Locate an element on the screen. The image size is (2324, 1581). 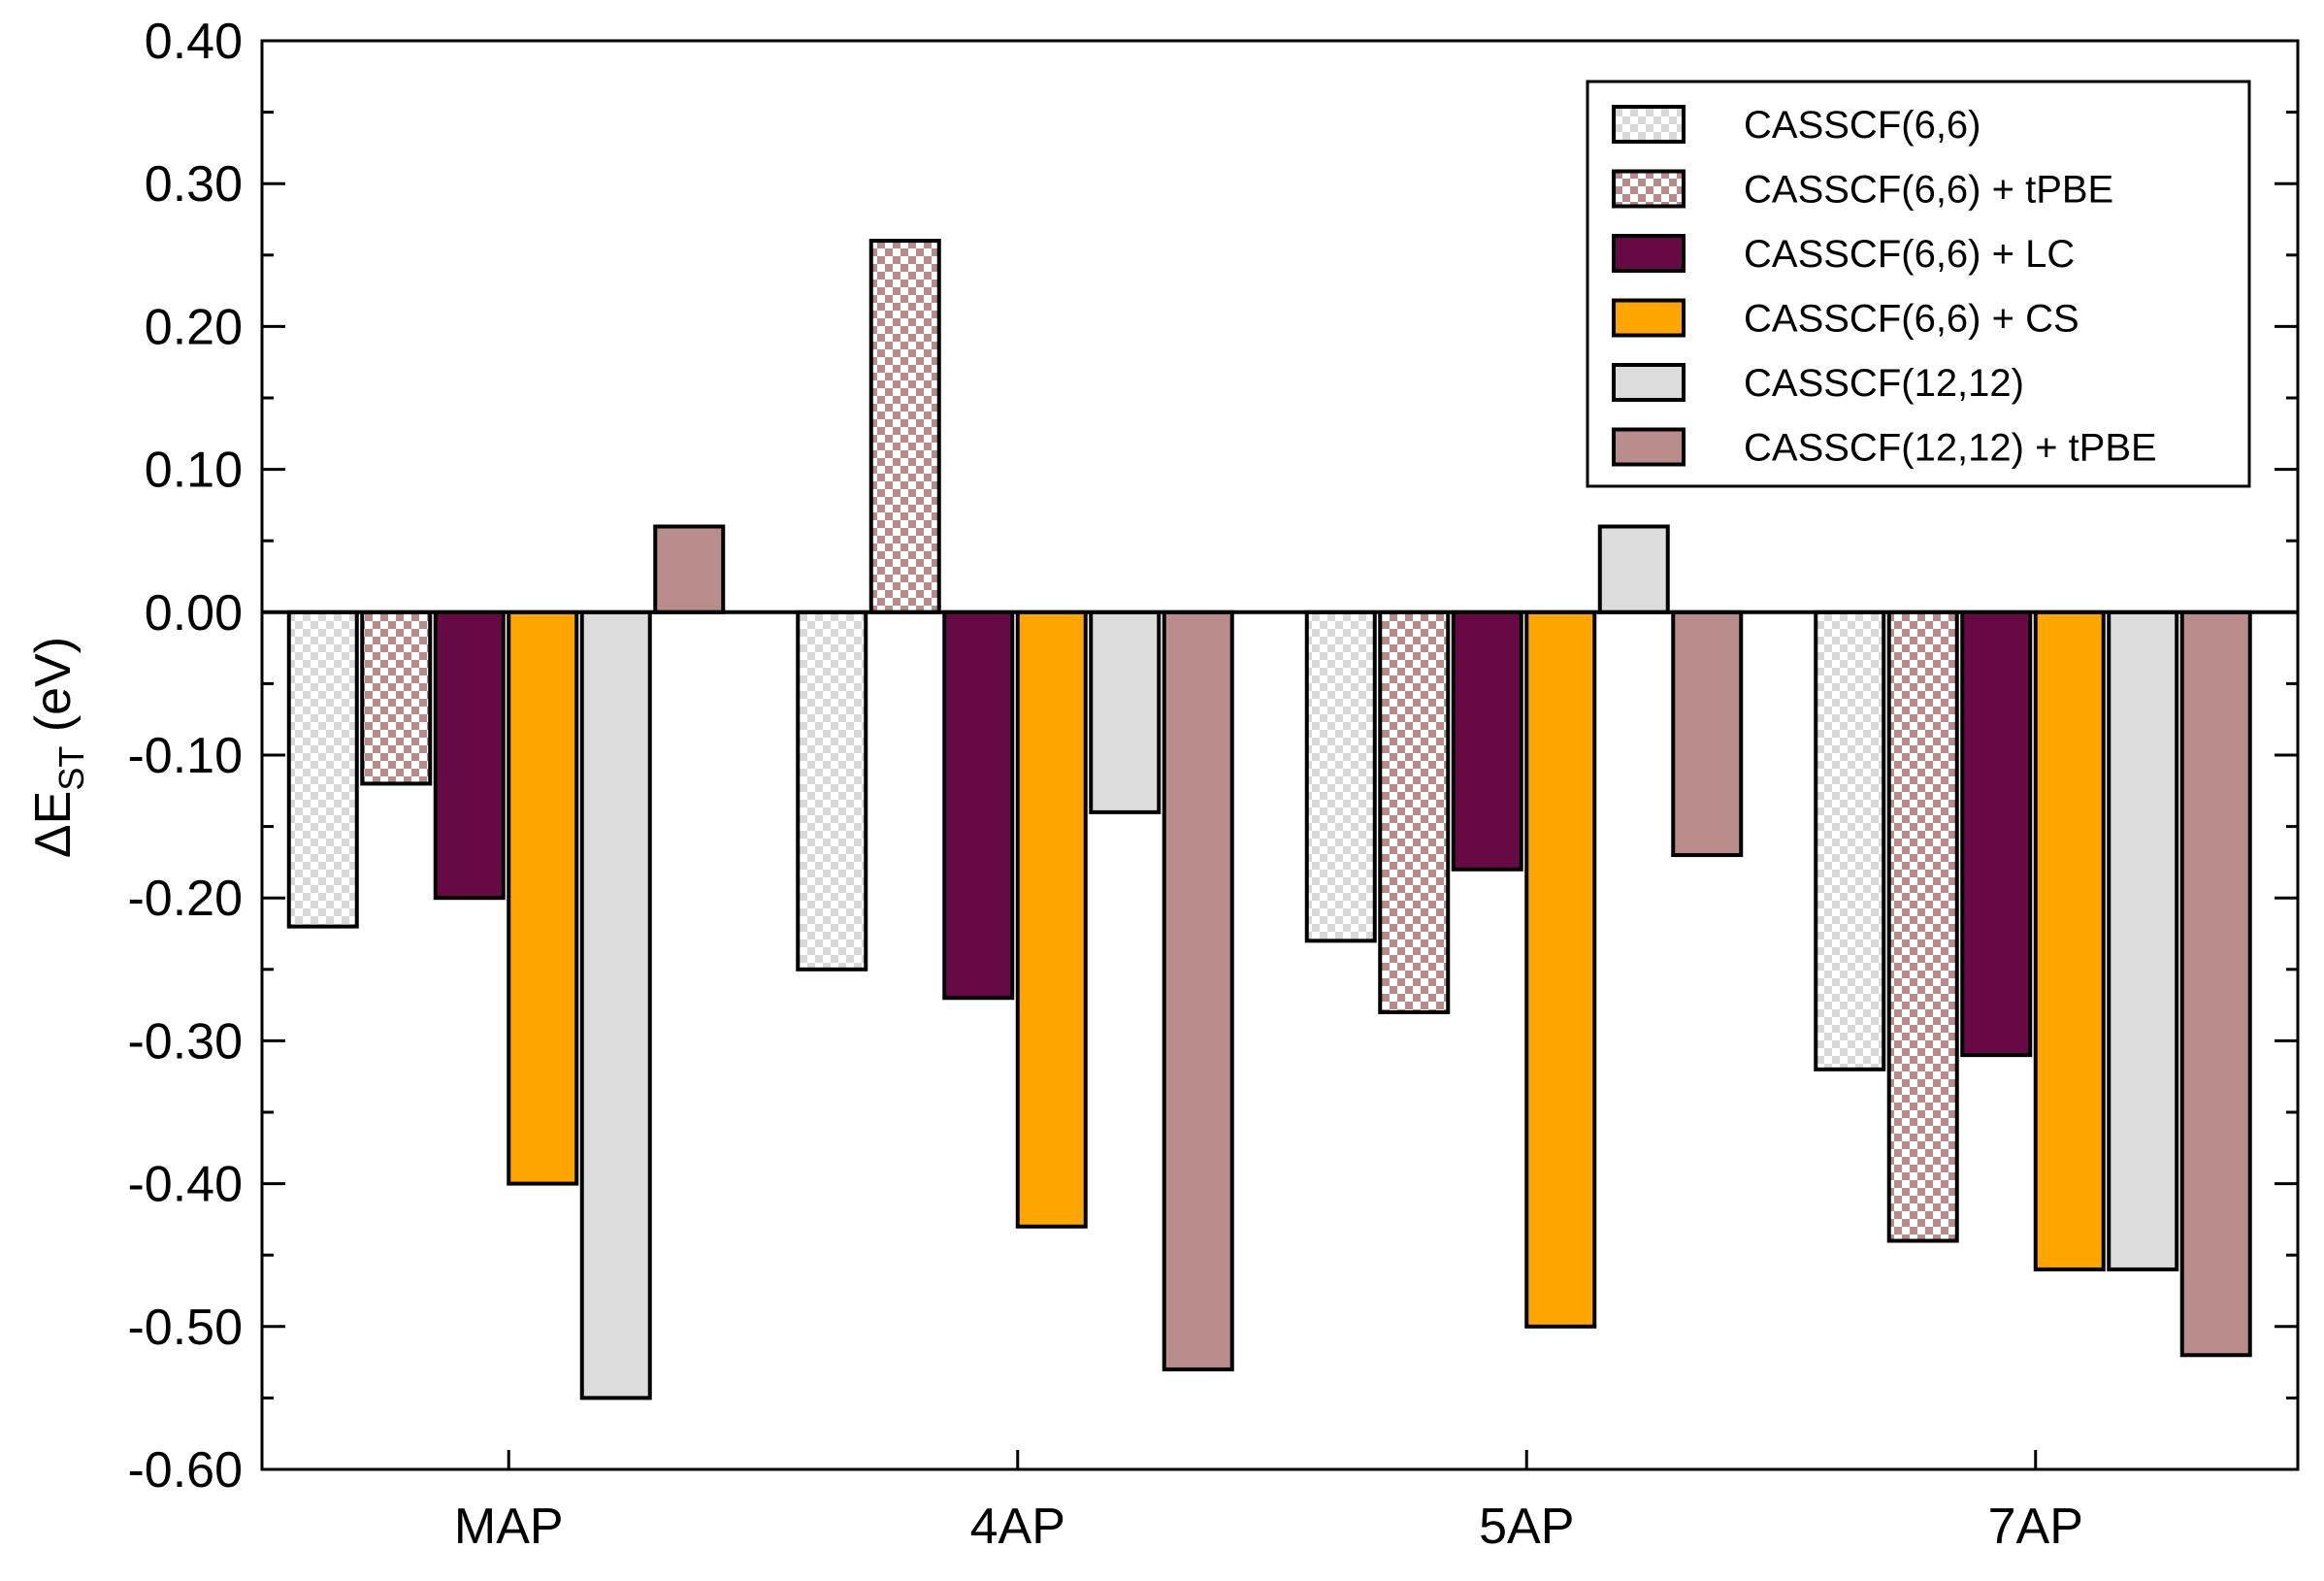
y-tick-label: -0.60 is located at coordinates (185, 1470).